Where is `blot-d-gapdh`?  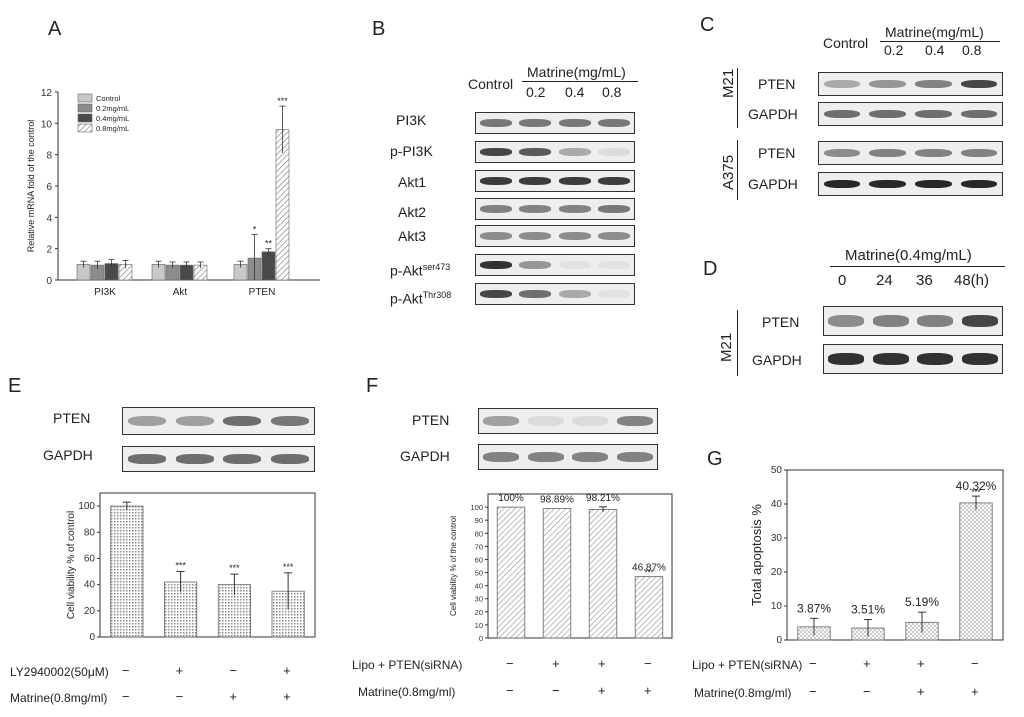
blot-d-gapdh is located at coordinates (913, 359).